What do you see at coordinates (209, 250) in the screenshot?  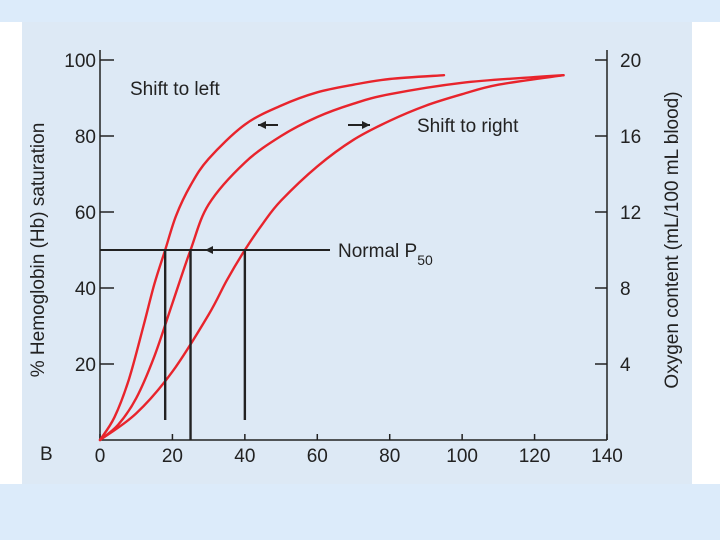 I see `arrow-normal-p50-head` at bounding box center [209, 250].